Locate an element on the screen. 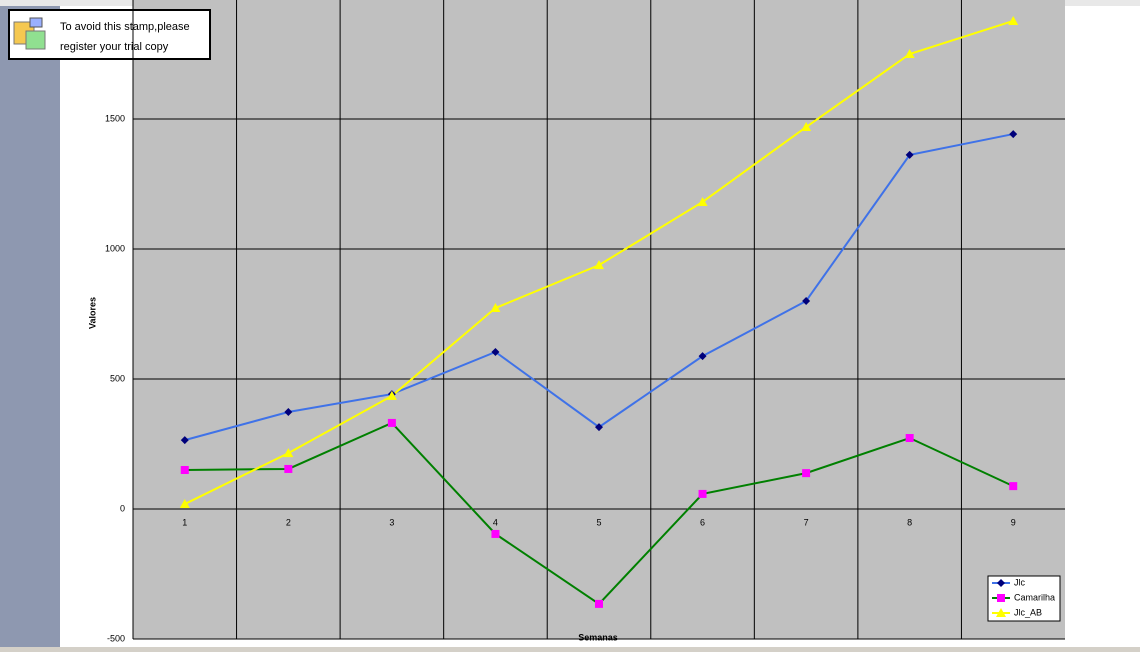 The image size is (1140, 652). x-tick-label: 9 is located at coordinates (1013, 522).